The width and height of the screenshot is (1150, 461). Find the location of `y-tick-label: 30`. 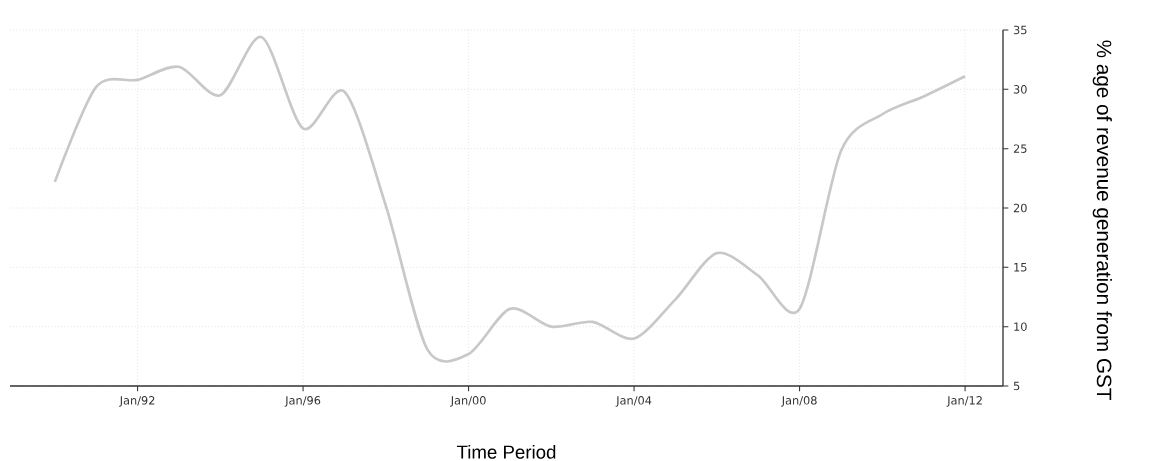

y-tick-label: 30 is located at coordinates (1020, 89).